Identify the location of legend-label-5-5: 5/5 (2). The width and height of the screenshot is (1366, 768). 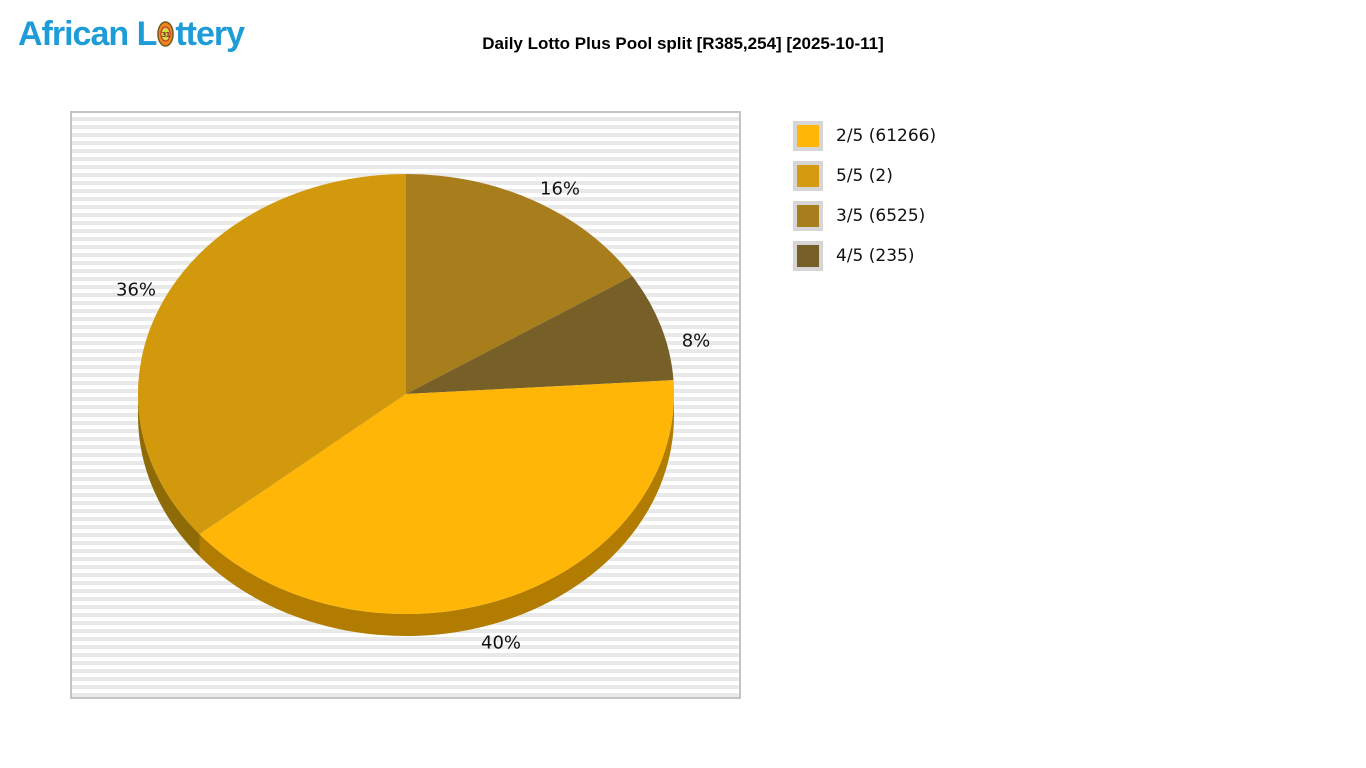
(864, 176).